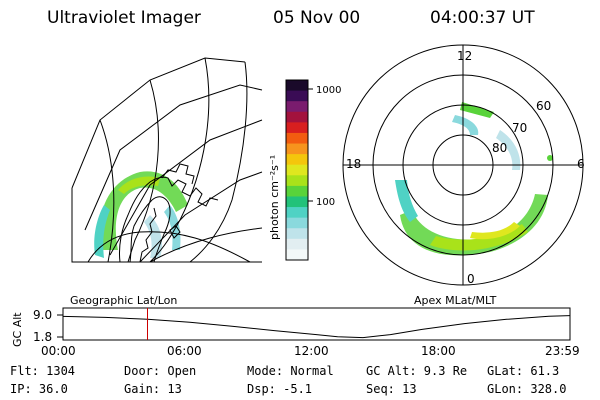 This screenshot has height=400, width=600. I want to click on colorbar: 1000 100 photon cm⁻²s⁻¹, so click(304, 170).